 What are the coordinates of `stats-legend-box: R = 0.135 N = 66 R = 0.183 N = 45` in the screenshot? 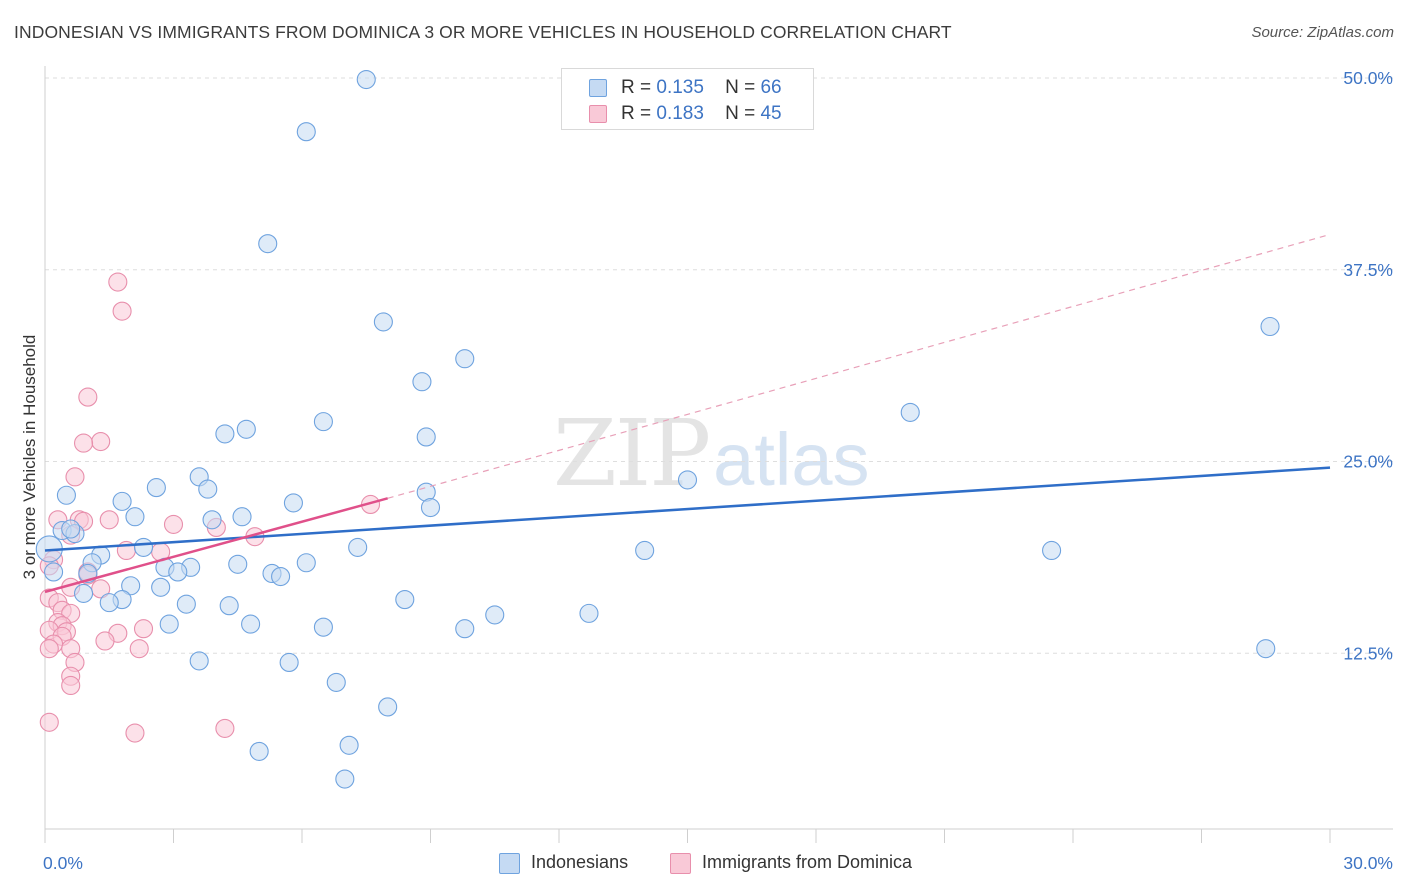 It's located at (687, 99).